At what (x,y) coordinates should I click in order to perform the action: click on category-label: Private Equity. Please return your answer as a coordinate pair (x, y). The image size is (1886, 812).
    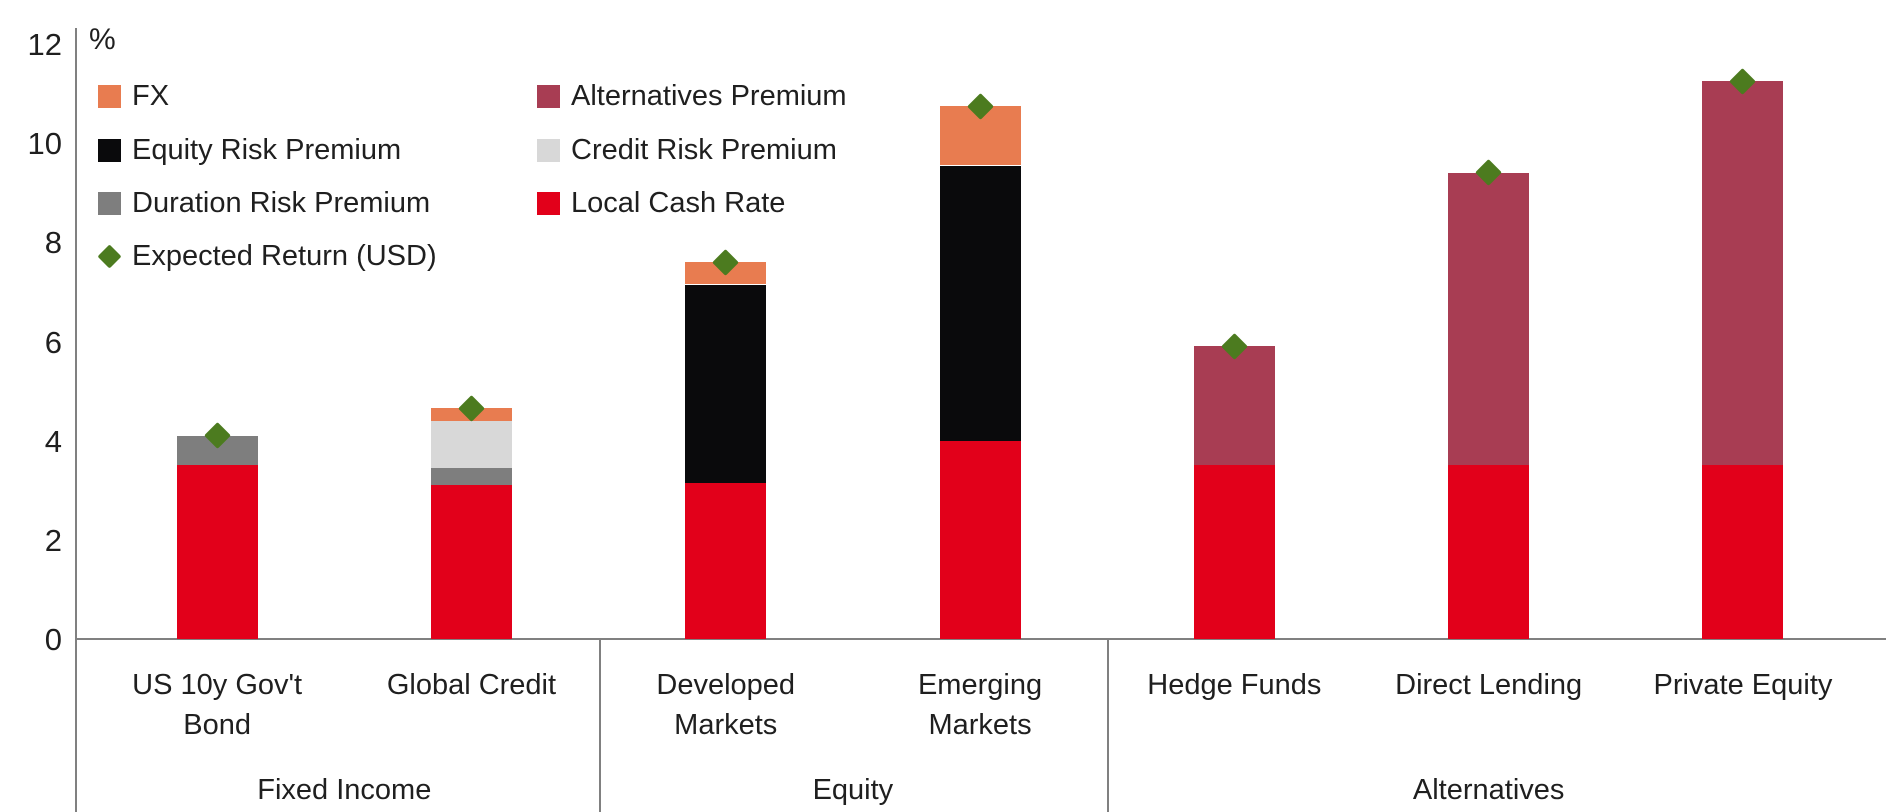
    Looking at the image, I should click on (1743, 685).